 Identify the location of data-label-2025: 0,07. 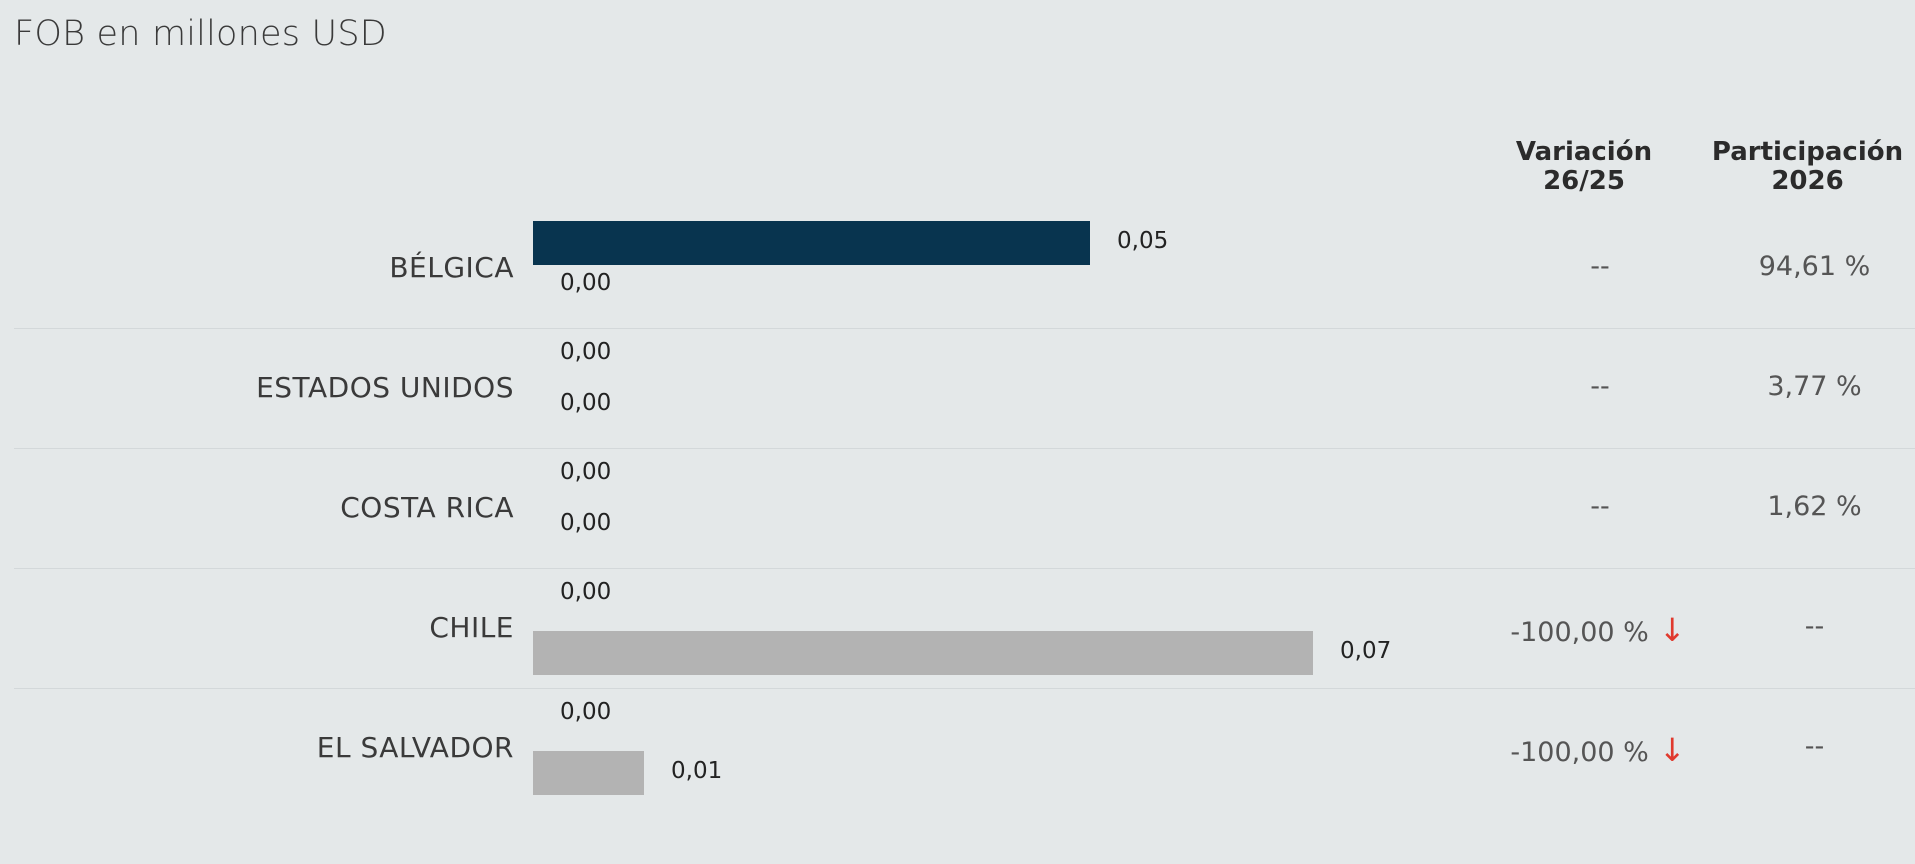
(1366, 651).